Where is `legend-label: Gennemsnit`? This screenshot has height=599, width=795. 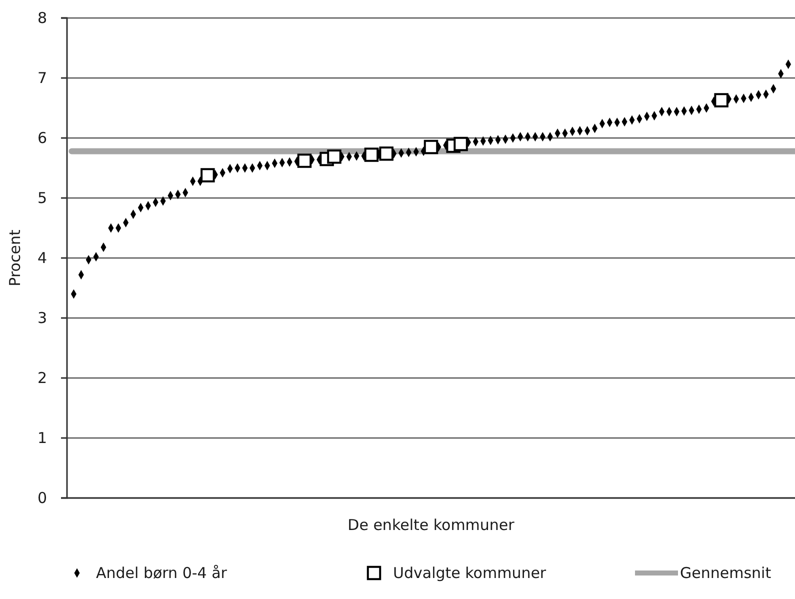
legend-label: Gennemsnit is located at coordinates (726, 573).